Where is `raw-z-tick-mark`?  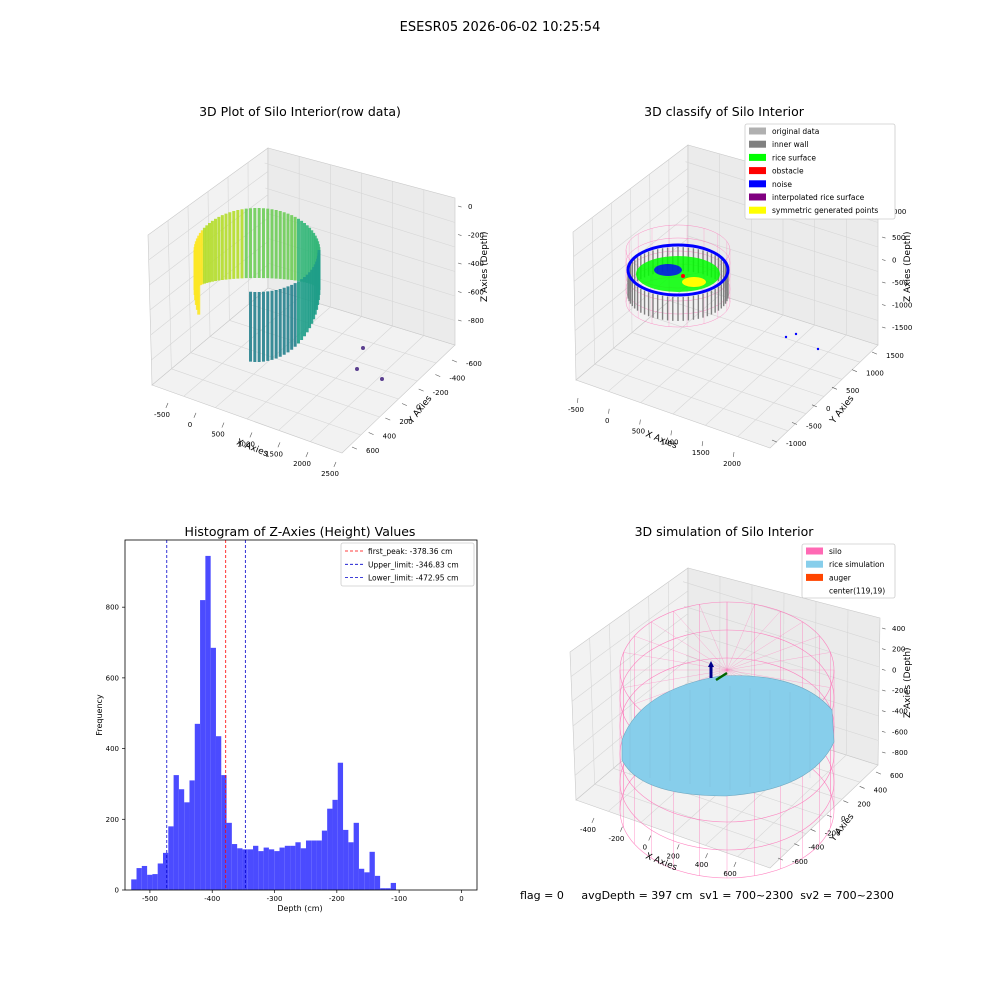 raw-z-tick-mark is located at coordinates (459, 320).